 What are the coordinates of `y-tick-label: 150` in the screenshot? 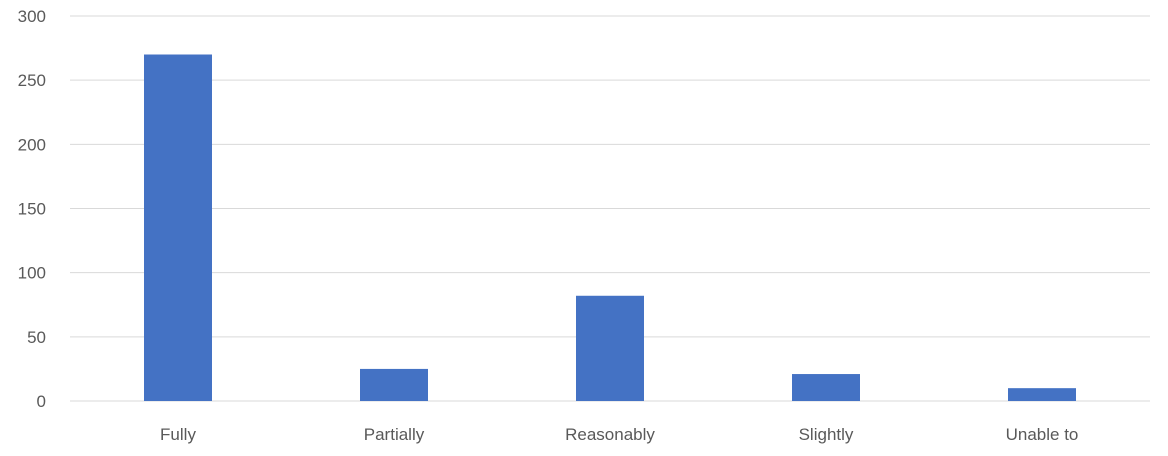 It's located at (32, 209).